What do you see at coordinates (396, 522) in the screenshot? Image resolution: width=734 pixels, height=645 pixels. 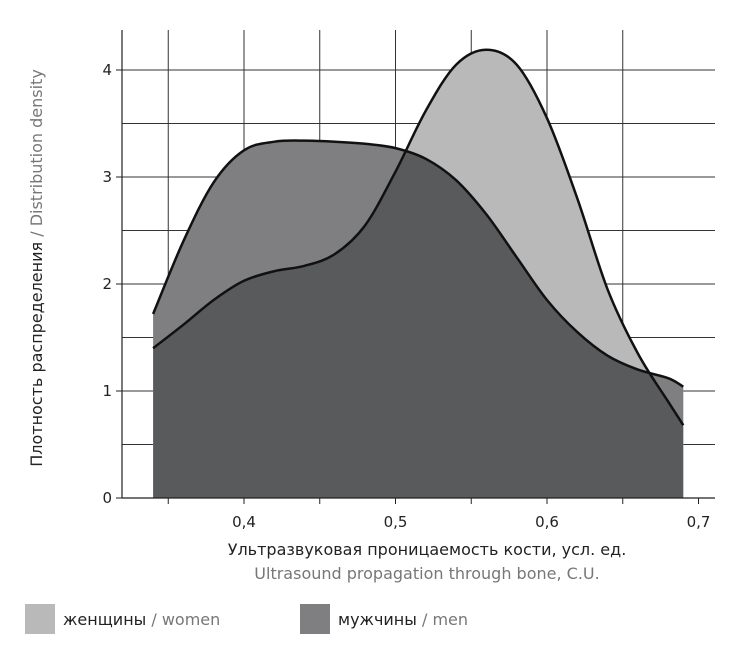 I see `x-tick-label: 0,5` at bounding box center [396, 522].